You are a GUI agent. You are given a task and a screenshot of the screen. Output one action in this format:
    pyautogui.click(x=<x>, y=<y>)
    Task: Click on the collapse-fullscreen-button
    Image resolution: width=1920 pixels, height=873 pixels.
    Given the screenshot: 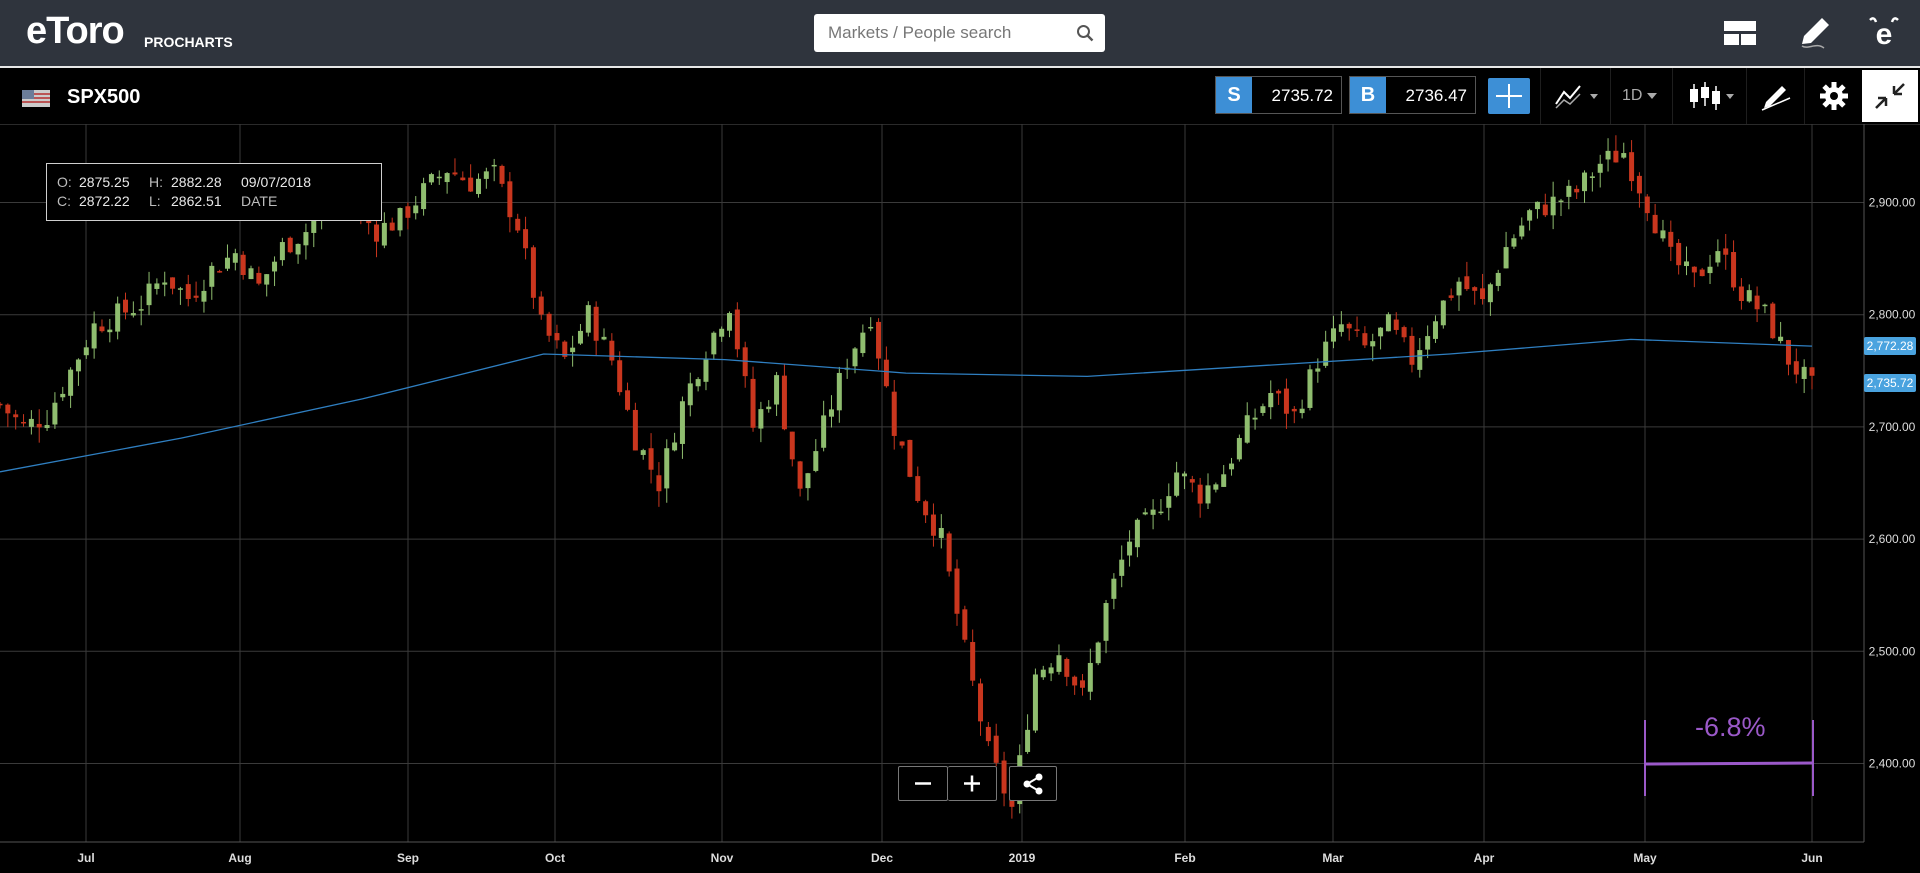 What is the action you would take?
    pyautogui.click(x=1890, y=96)
    